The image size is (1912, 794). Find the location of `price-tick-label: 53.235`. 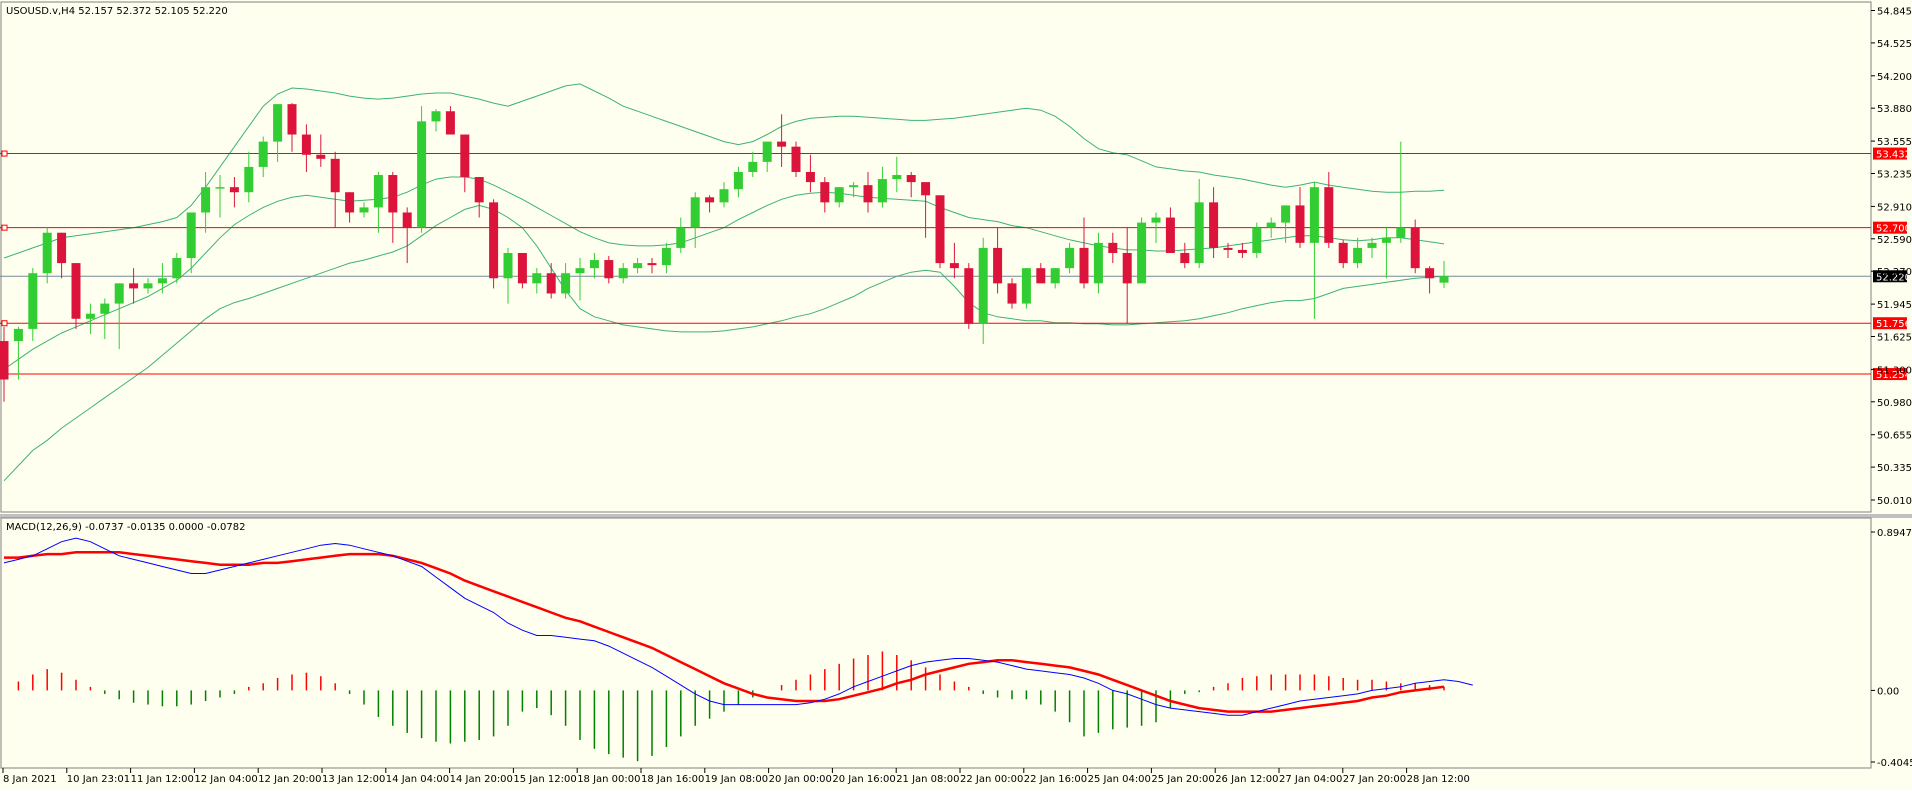

price-tick-label: 53.235 is located at coordinates (1894, 175).